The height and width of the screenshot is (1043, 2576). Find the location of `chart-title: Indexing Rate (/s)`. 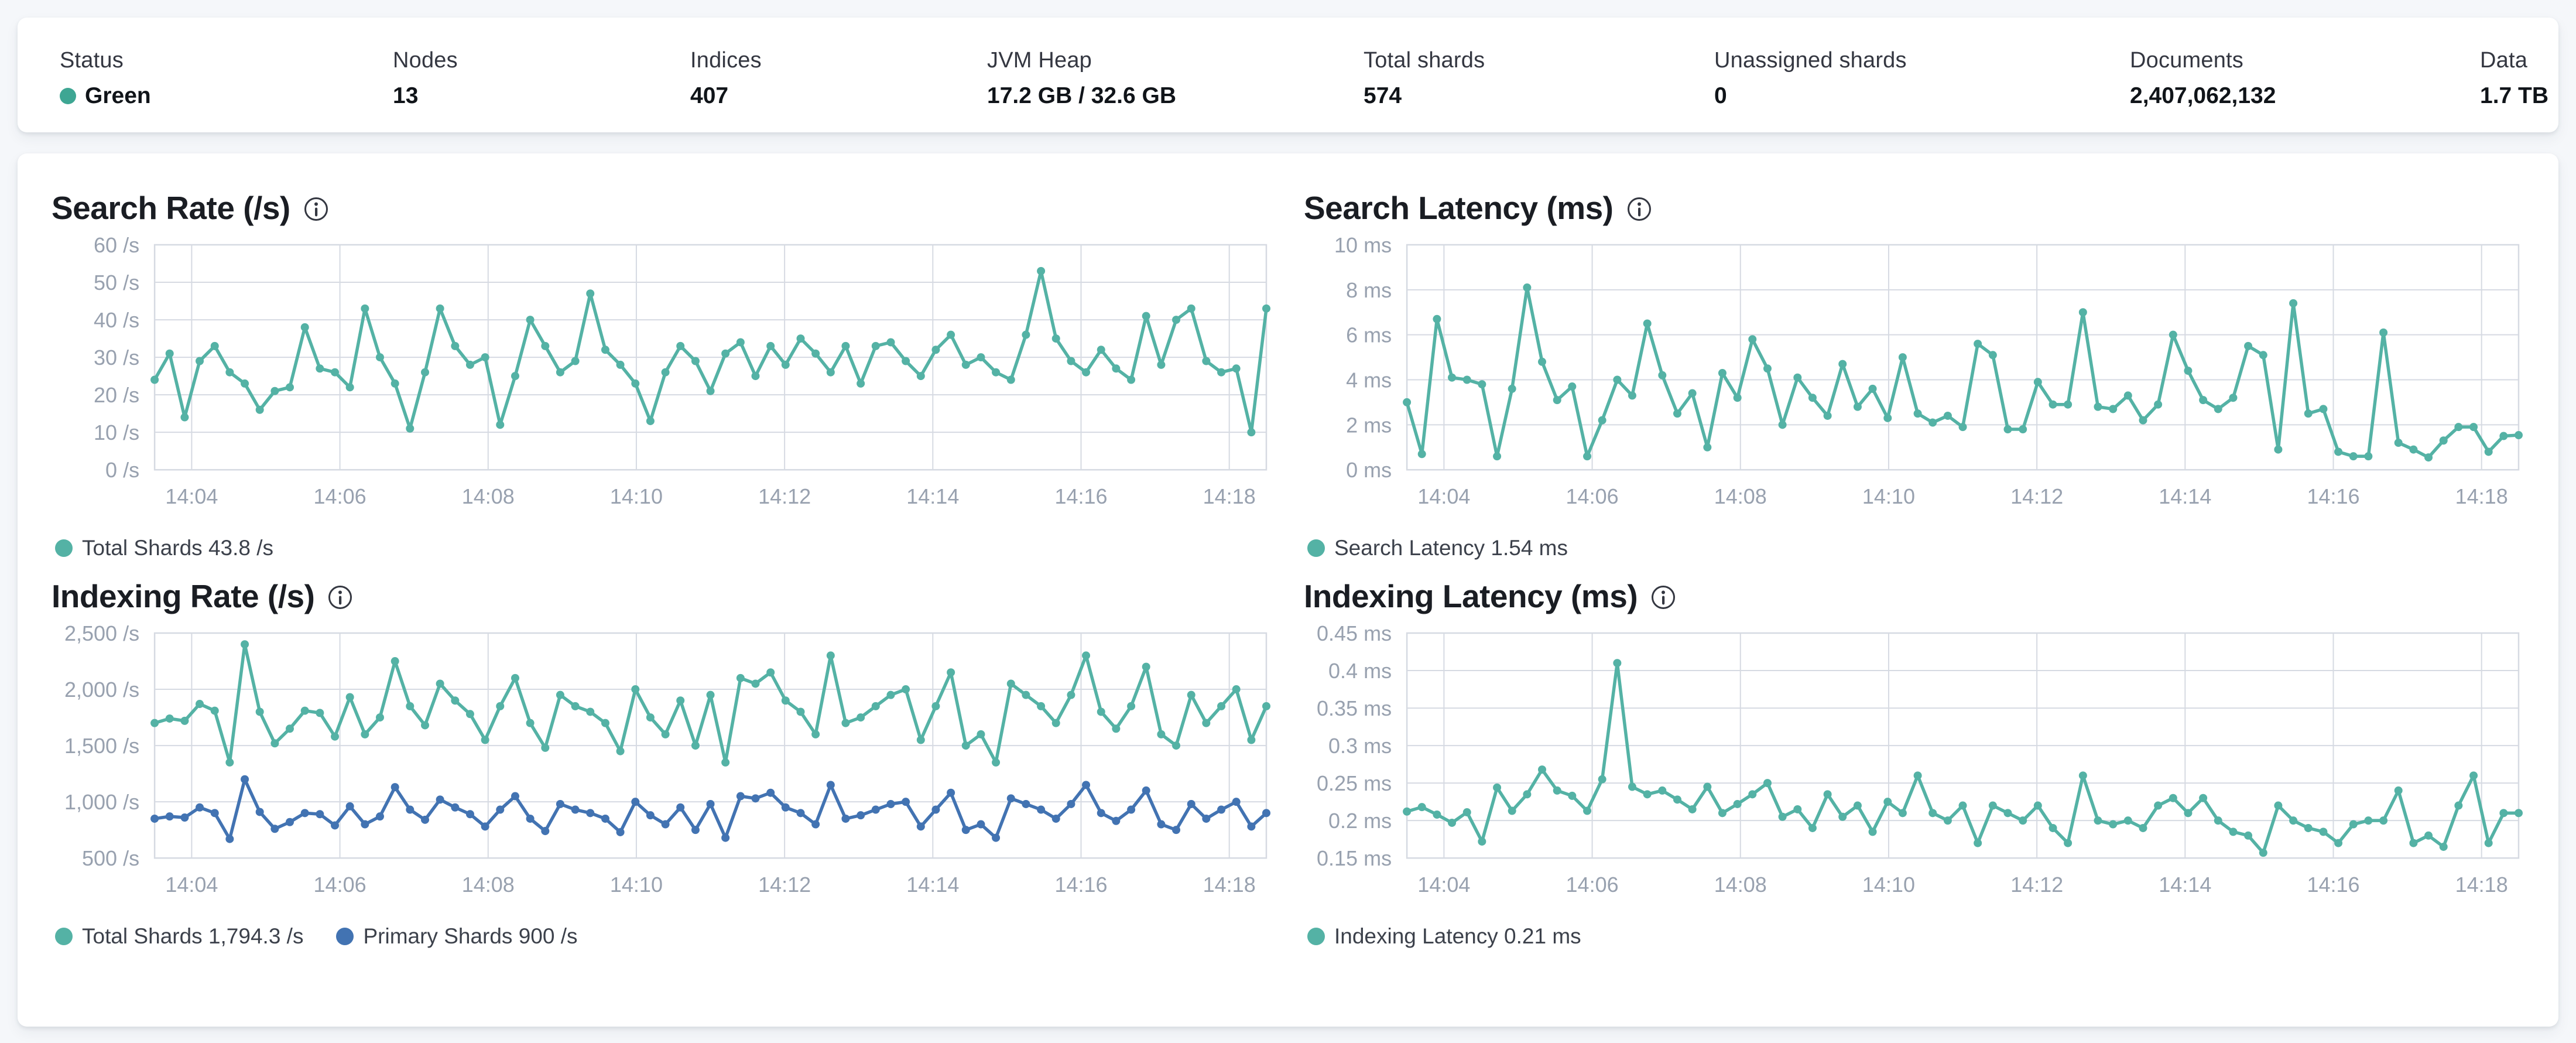

chart-title: Indexing Rate (/s) is located at coordinates (183, 596).